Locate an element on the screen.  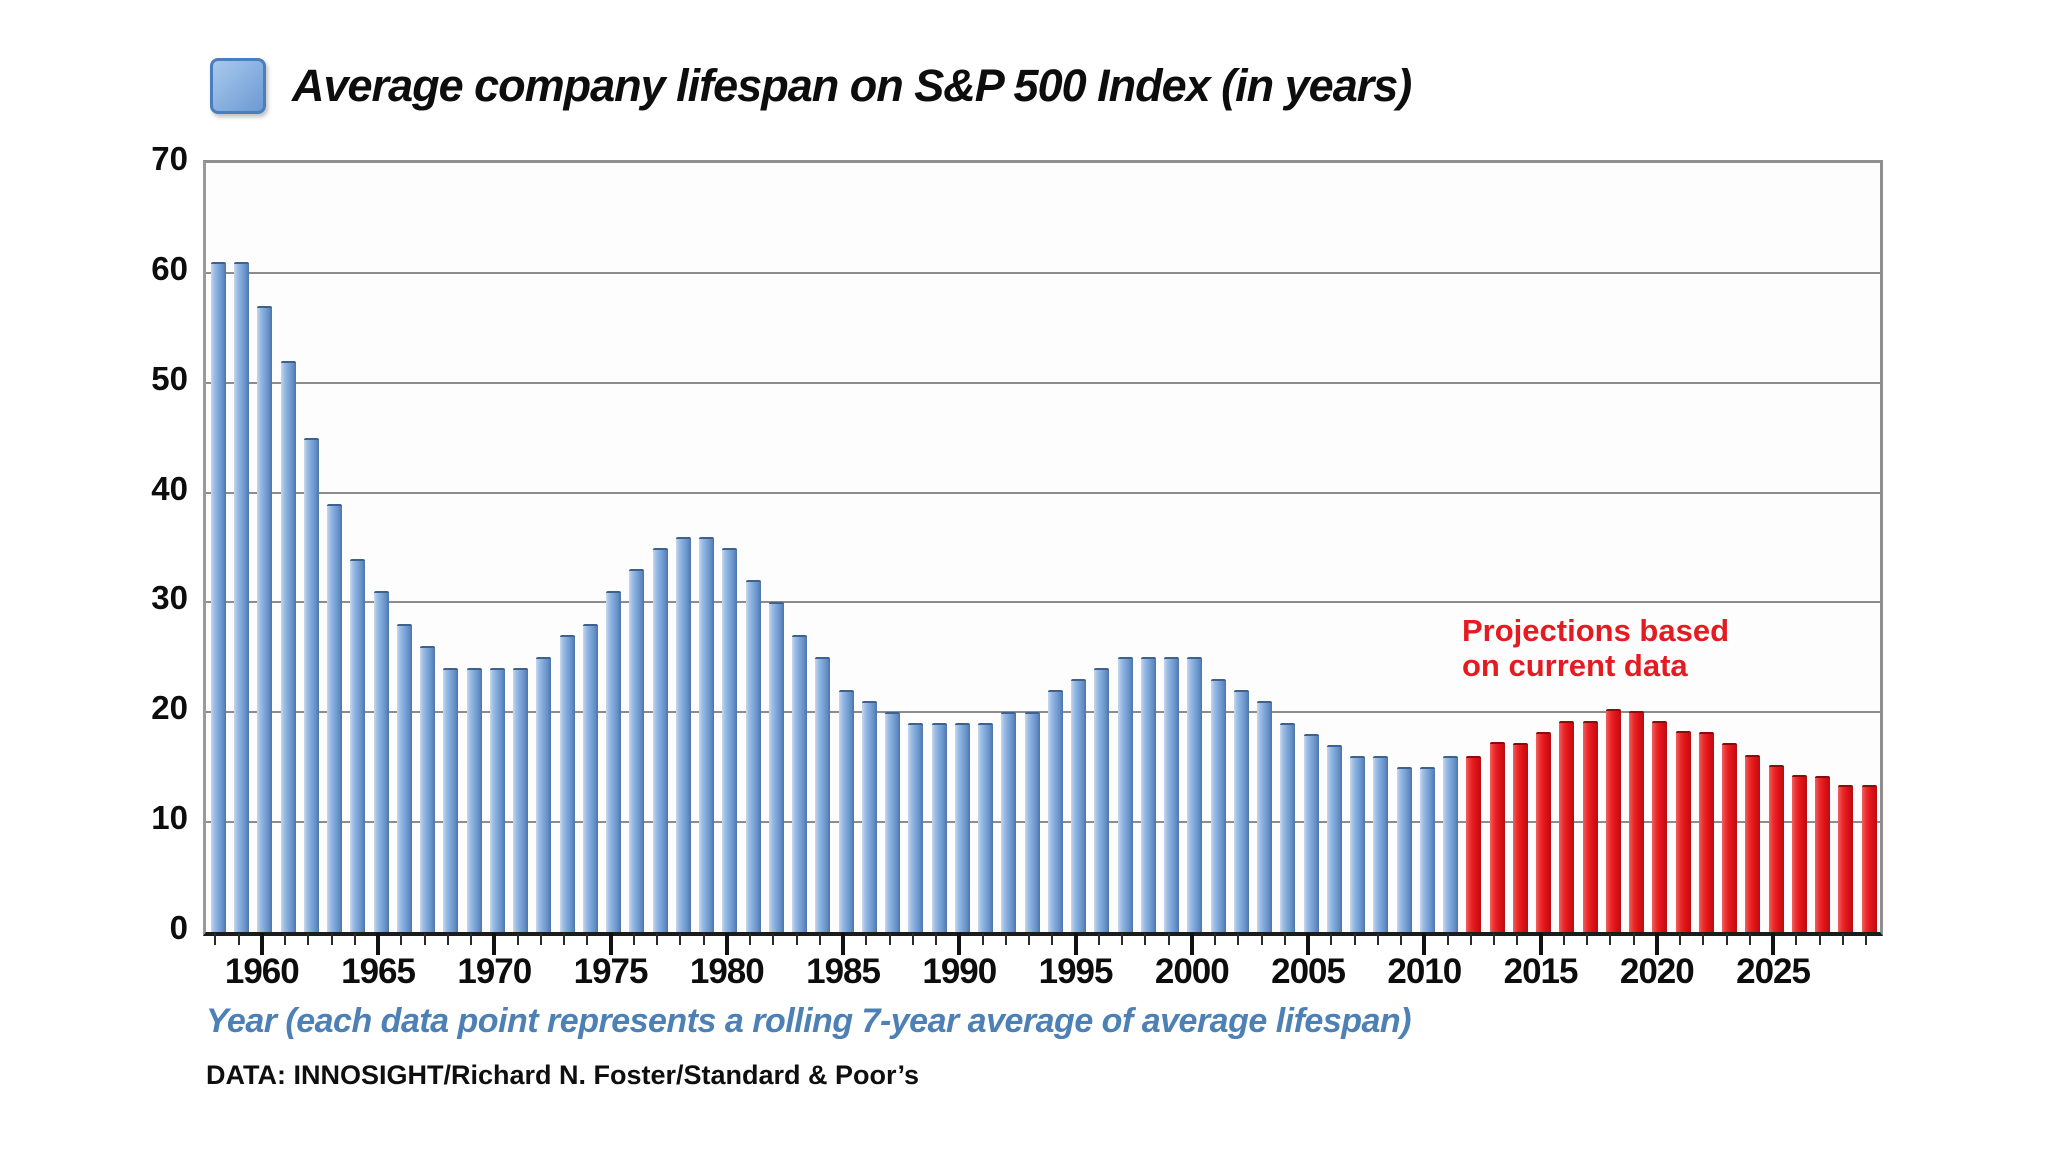
minor-tick-2008 is located at coordinates (1377, 939).